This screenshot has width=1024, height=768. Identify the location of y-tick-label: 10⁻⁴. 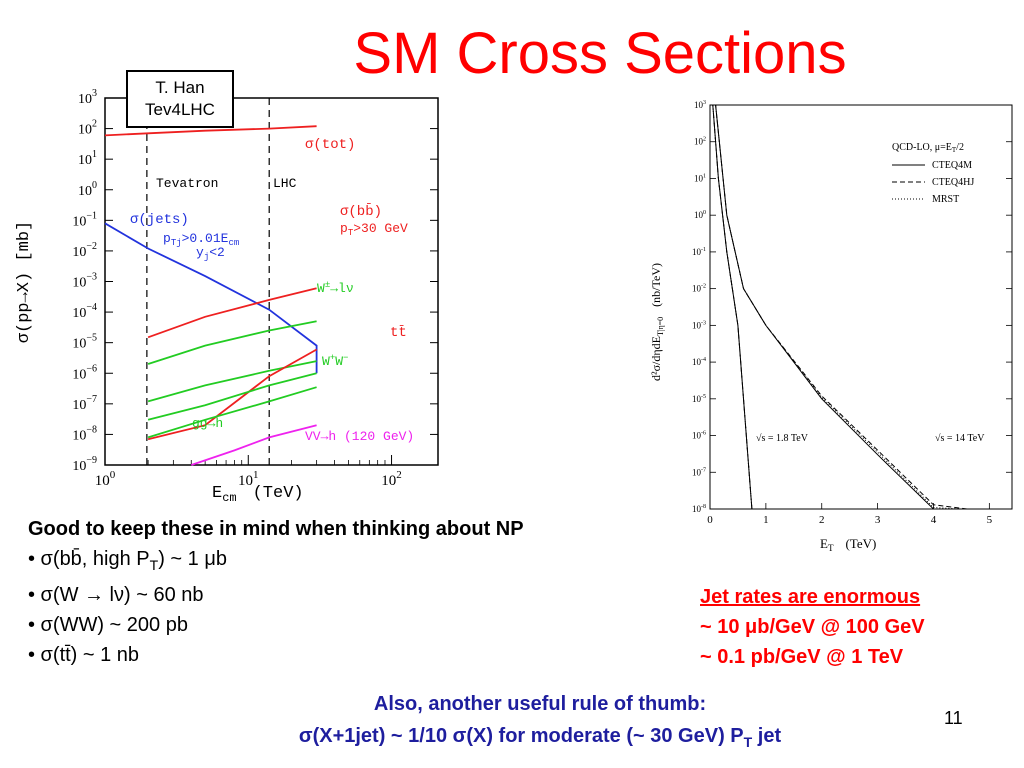
(84, 311).